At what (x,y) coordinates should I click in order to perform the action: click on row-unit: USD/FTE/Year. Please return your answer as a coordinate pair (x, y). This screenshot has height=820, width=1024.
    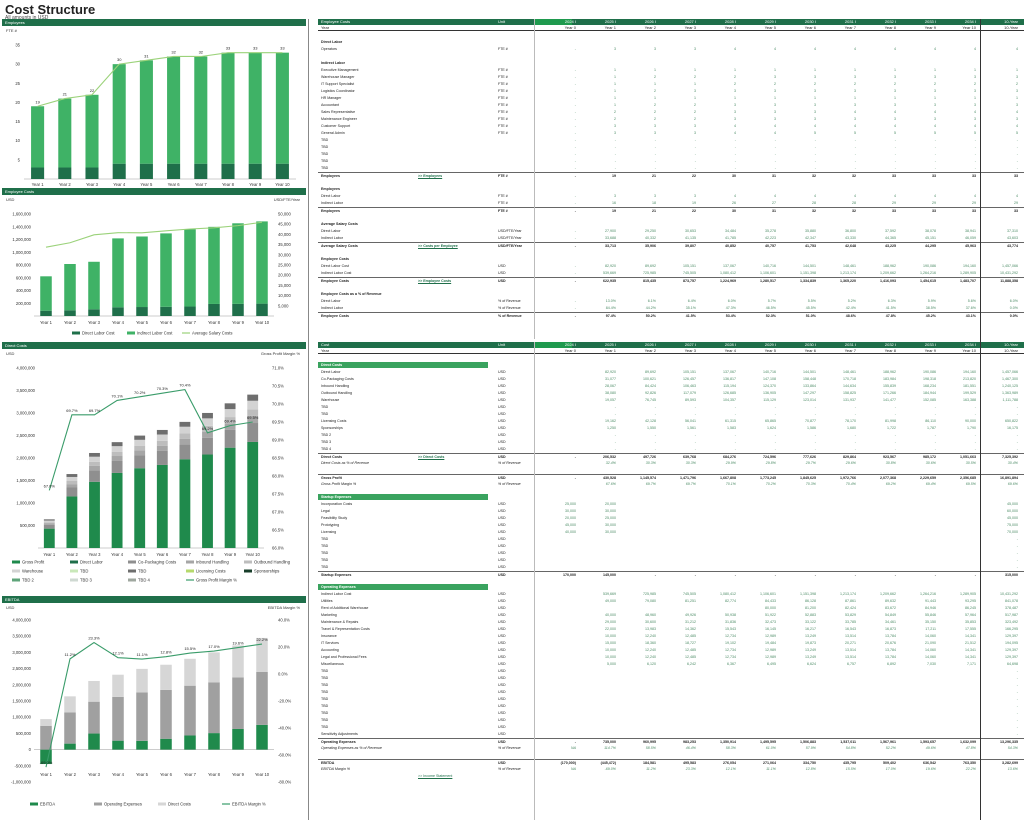
    Looking at the image, I should click on (510, 246).